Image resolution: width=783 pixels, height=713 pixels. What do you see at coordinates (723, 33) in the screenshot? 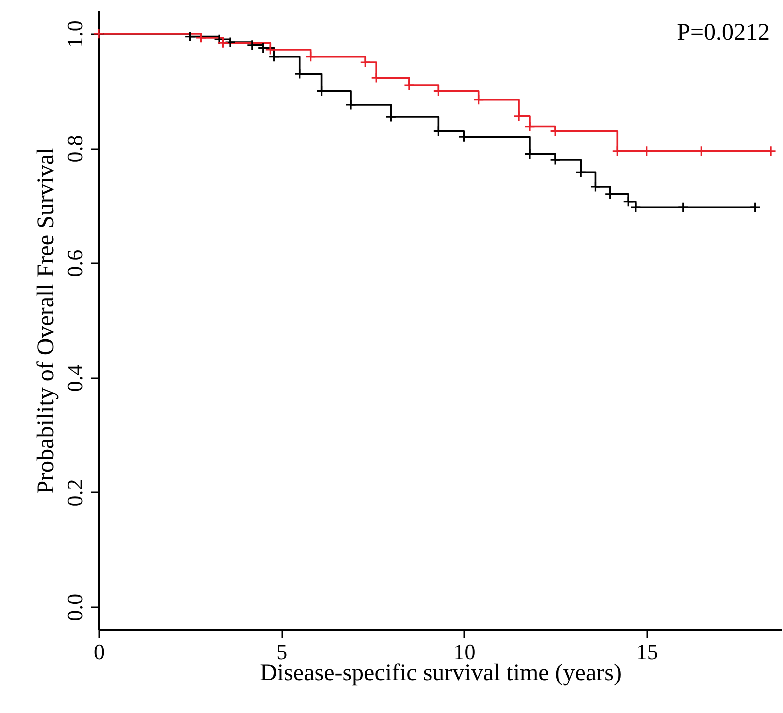
I see `annotation: P=0.0212` at bounding box center [723, 33].